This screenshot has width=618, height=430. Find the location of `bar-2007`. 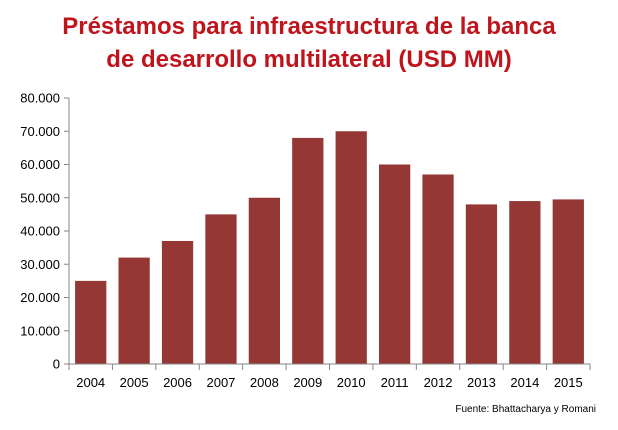

bar-2007 is located at coordinates (221, 289).